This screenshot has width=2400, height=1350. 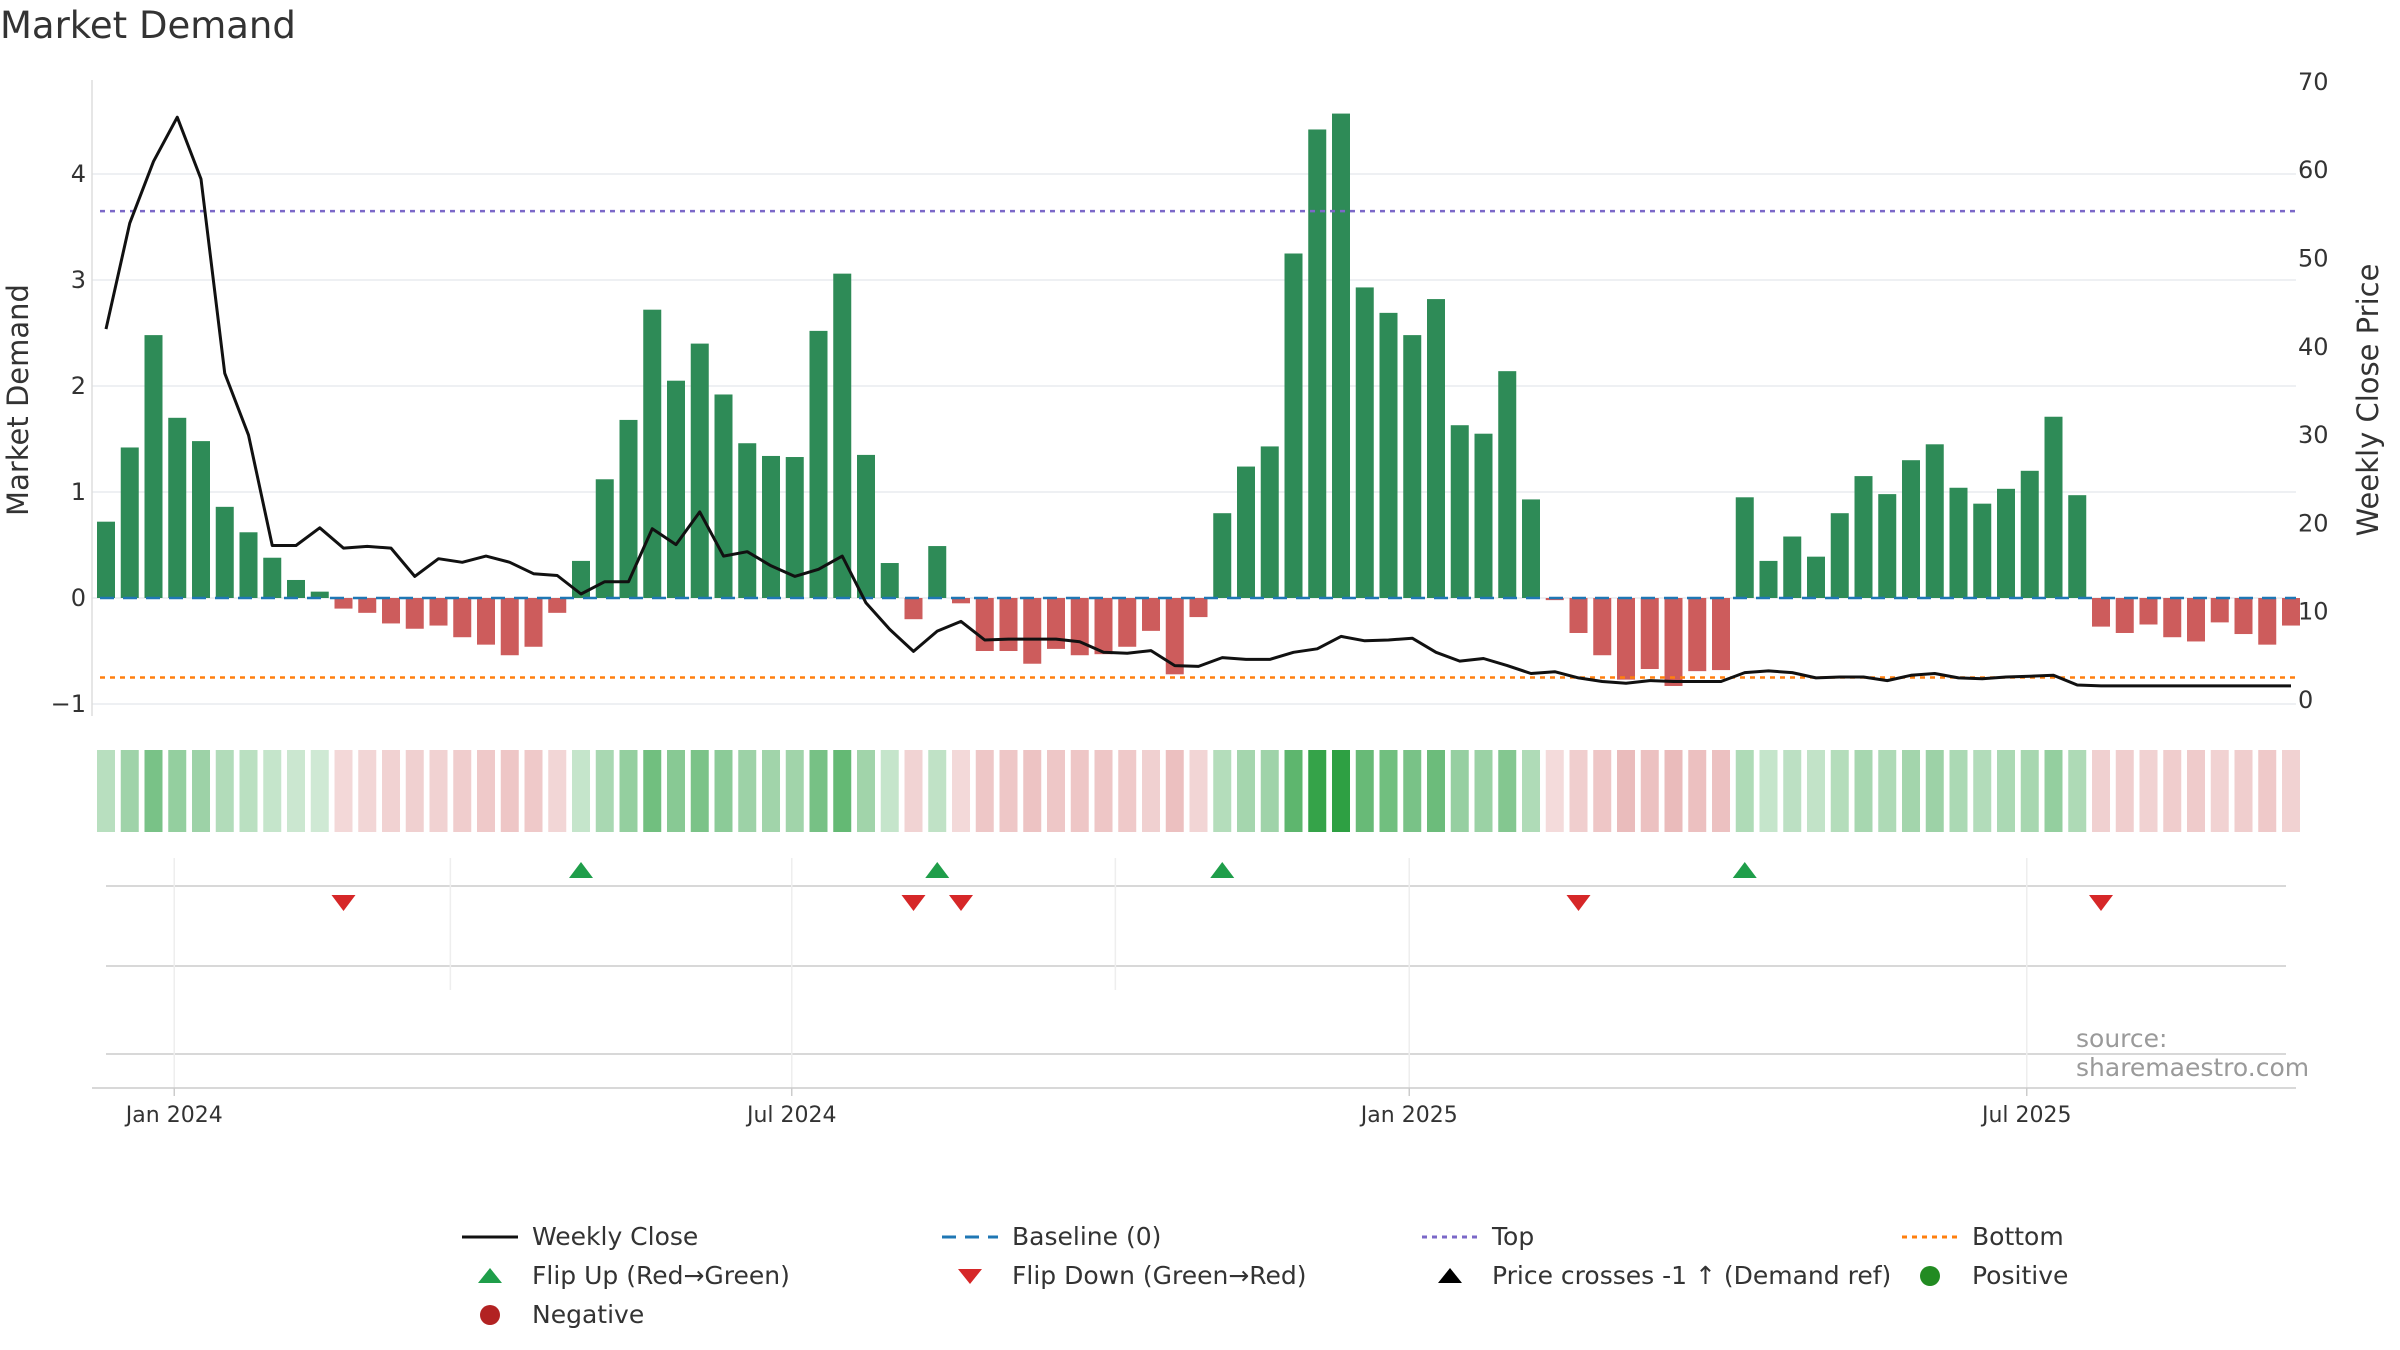 I want to click on source-credit: source: sharemaestro.com, so click(x=2193, y=1053).